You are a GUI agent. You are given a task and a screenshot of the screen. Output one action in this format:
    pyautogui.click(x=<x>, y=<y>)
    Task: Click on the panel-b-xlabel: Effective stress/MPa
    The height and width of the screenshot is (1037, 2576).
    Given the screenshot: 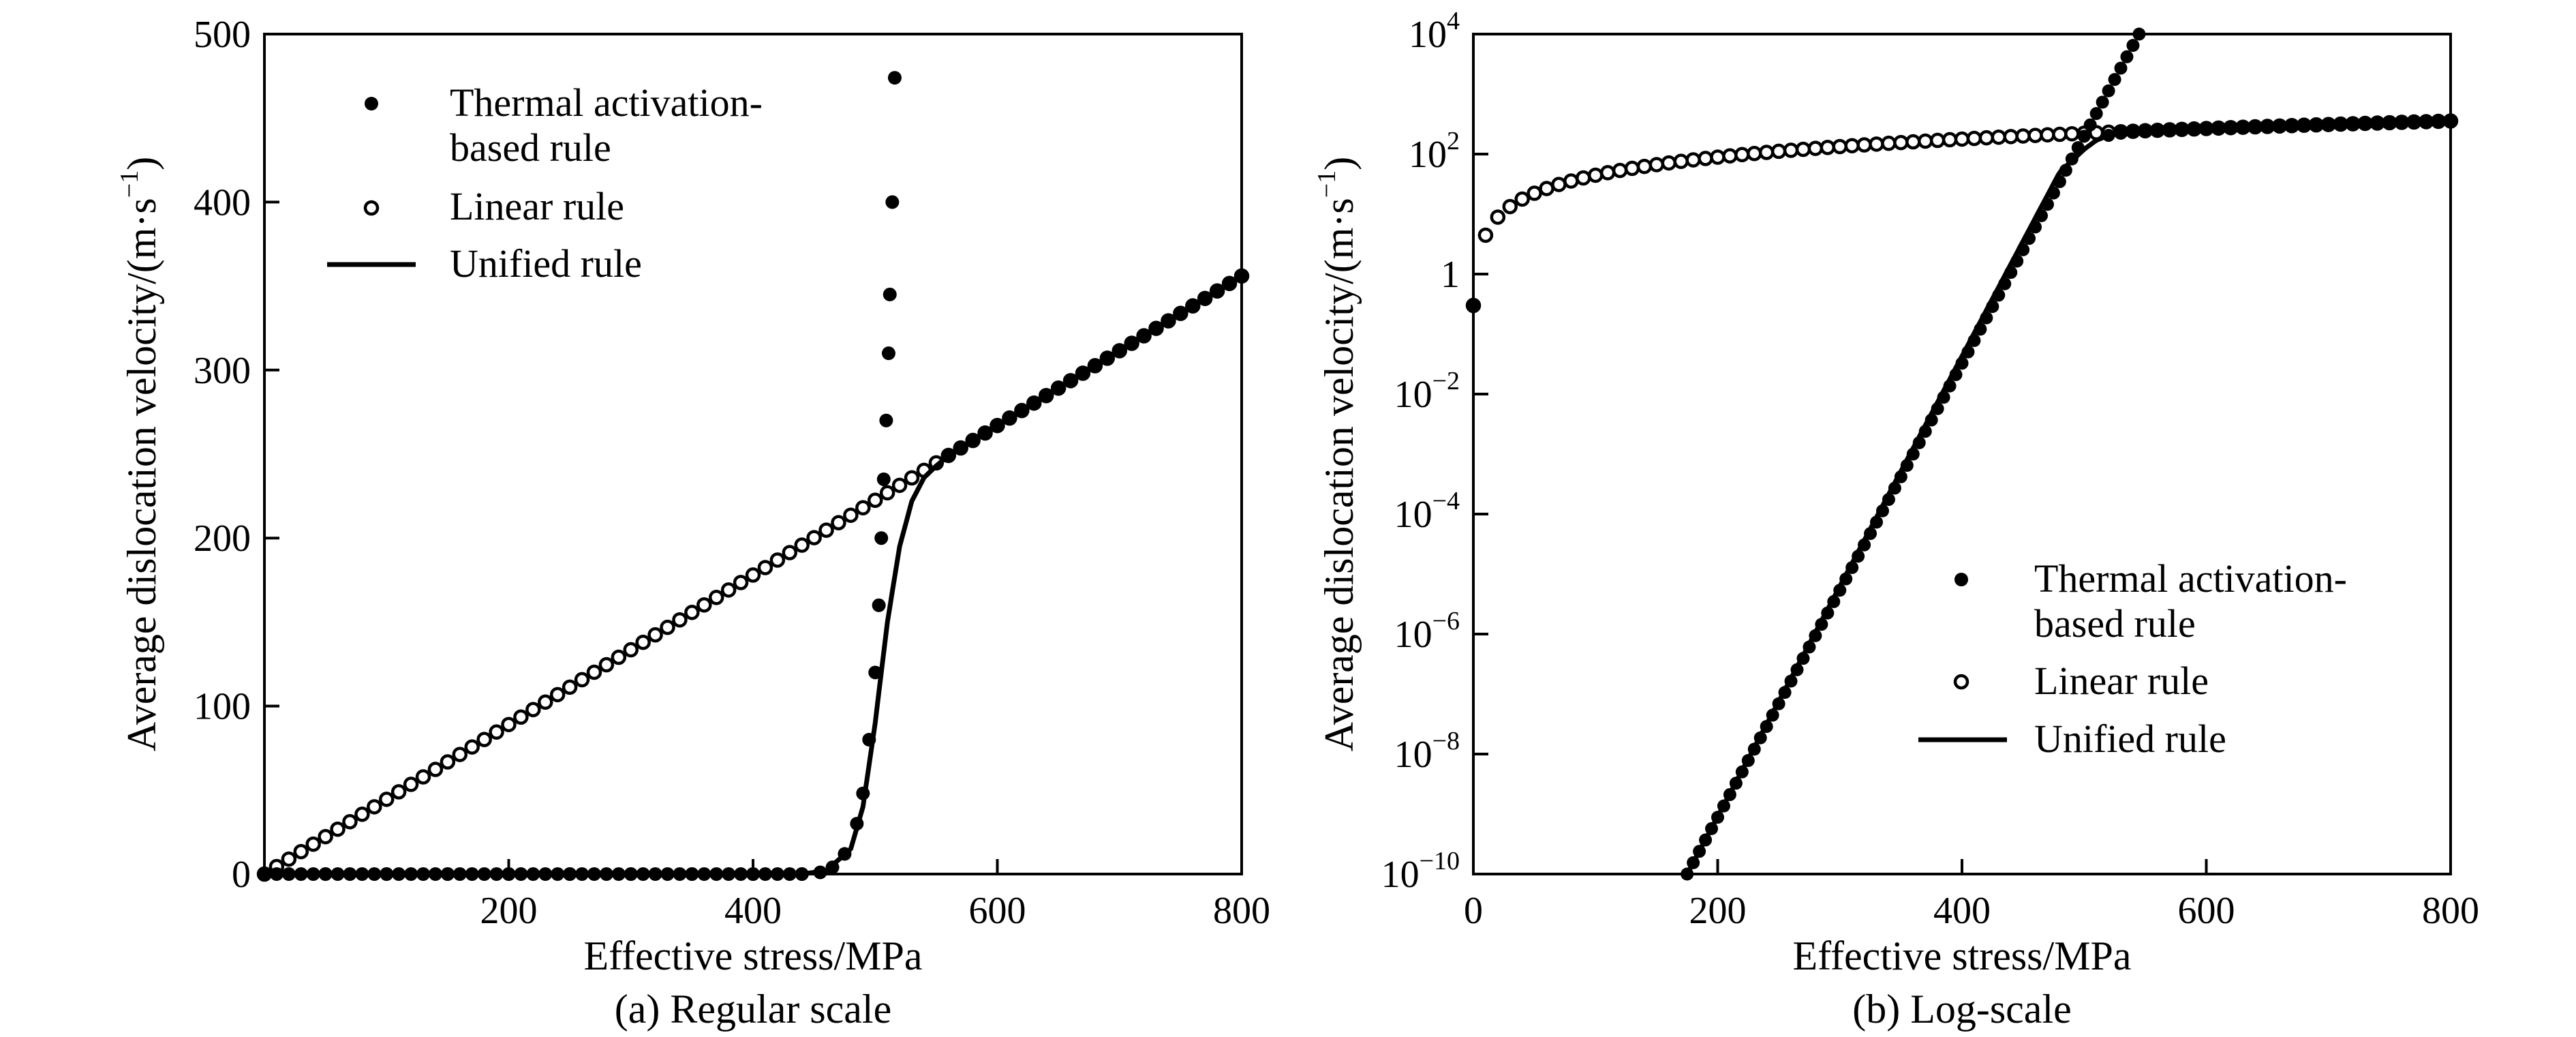 What is the action you would take?
    pyautogui.click(x=1961, y=955)
    